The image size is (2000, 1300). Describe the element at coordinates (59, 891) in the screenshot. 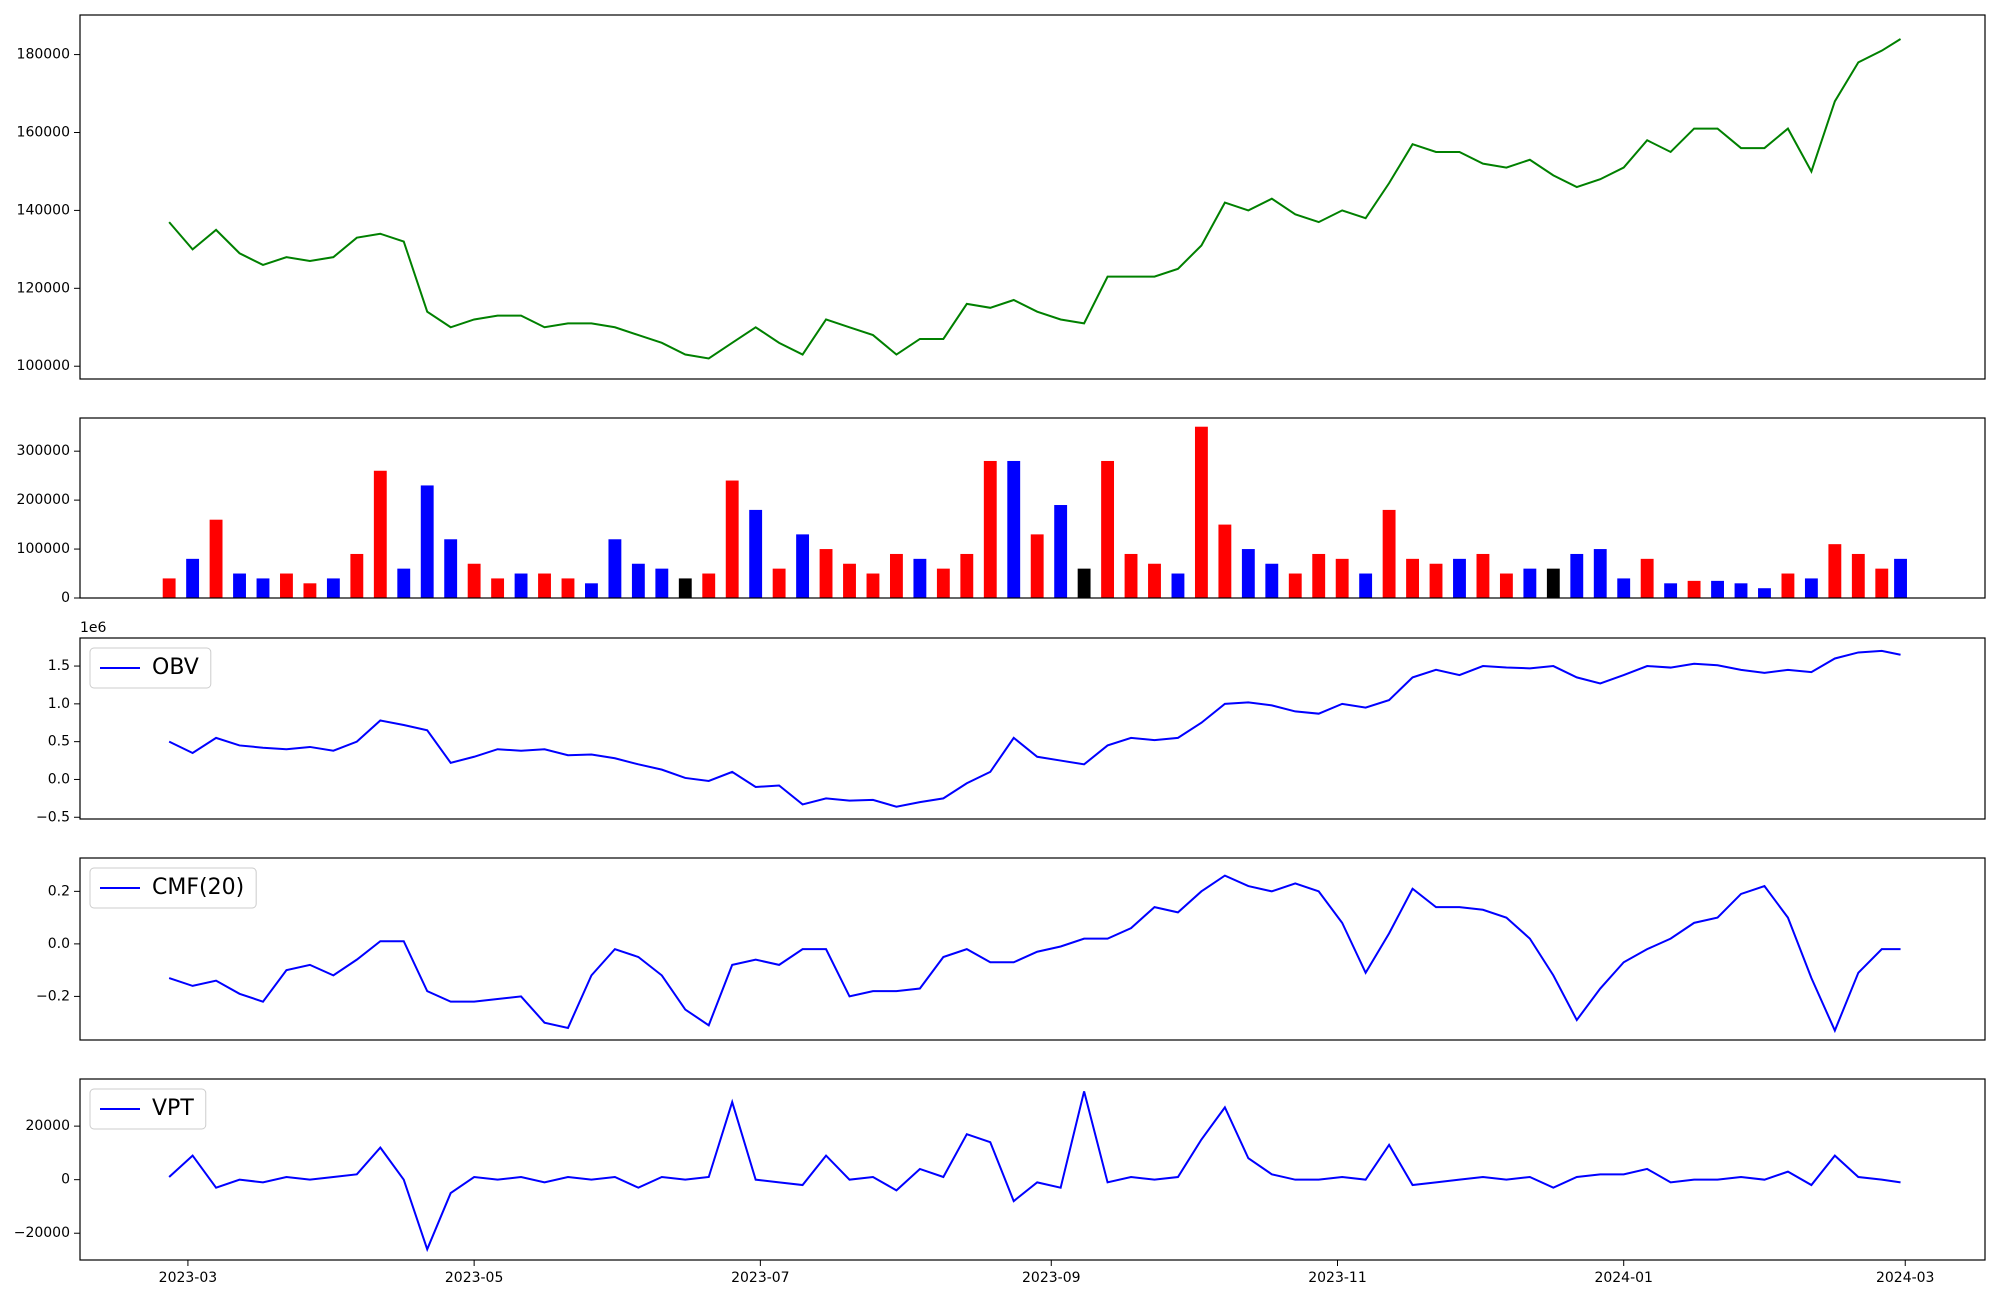

I see `y-tick-label: 0.2` at that location.